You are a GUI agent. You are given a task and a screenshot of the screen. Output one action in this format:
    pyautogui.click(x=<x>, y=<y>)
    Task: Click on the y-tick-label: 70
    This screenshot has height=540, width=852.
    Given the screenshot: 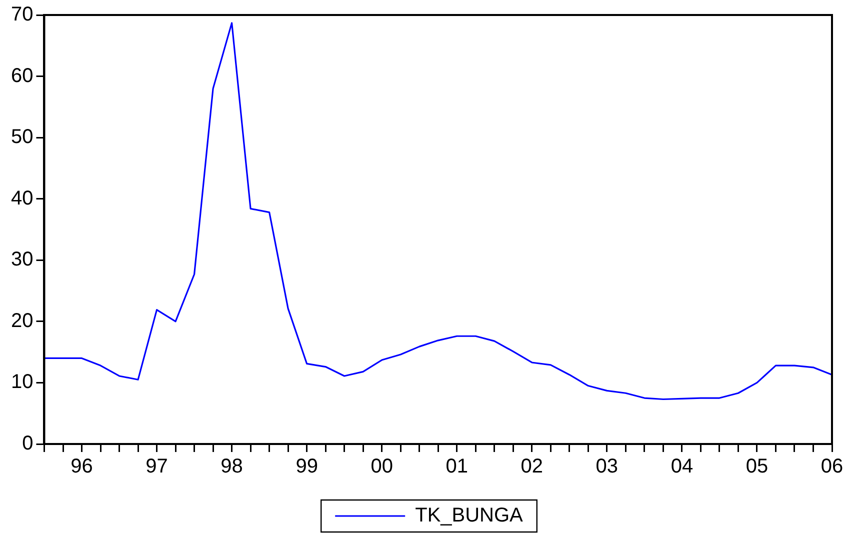 What is the action you would take?
    pyautogui.click(x=22, y=15)
    